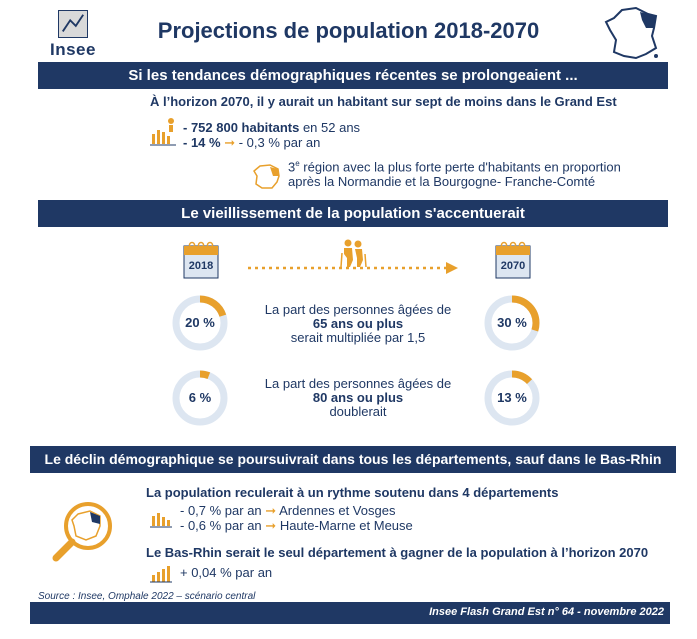  I want to click on region-rank-number: 3, so click(292, 167).